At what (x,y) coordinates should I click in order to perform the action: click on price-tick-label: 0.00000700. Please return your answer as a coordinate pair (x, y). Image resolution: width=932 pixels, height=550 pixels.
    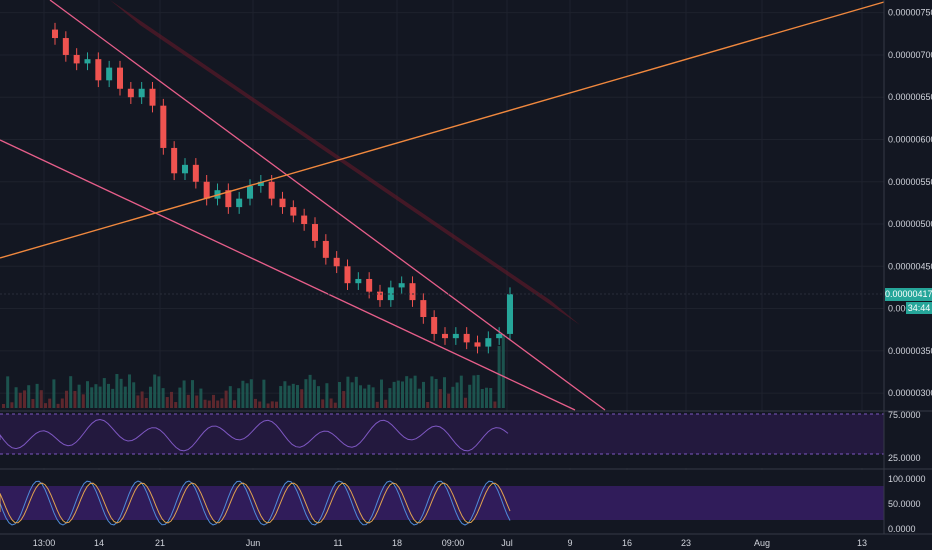
    Looking at the image, I should click on (910, 55).